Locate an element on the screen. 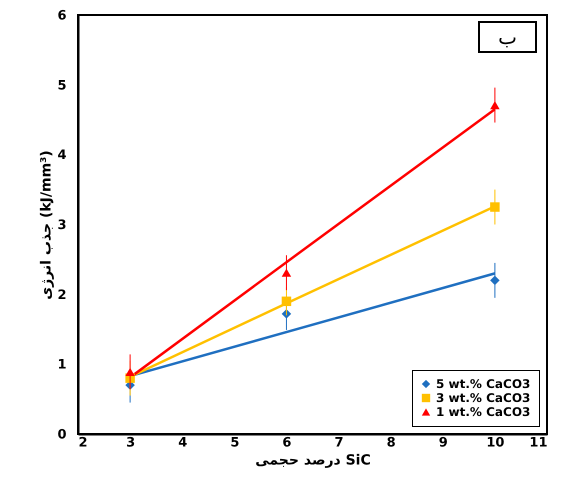  legend-label: 1 wt.% CaCO3 is located at coordinates (483, 412).